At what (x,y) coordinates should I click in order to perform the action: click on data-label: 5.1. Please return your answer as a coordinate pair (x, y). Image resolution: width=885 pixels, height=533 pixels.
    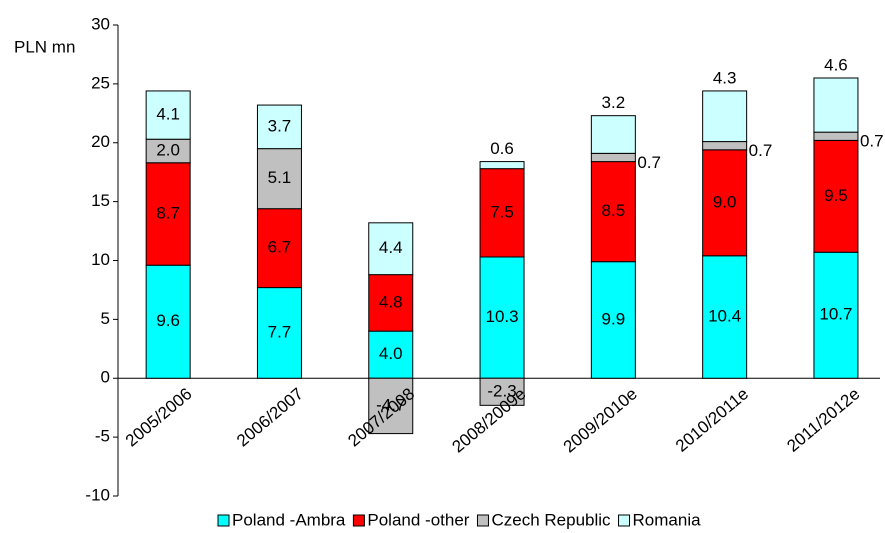
    Looking at the image, I should click on (280, 177).